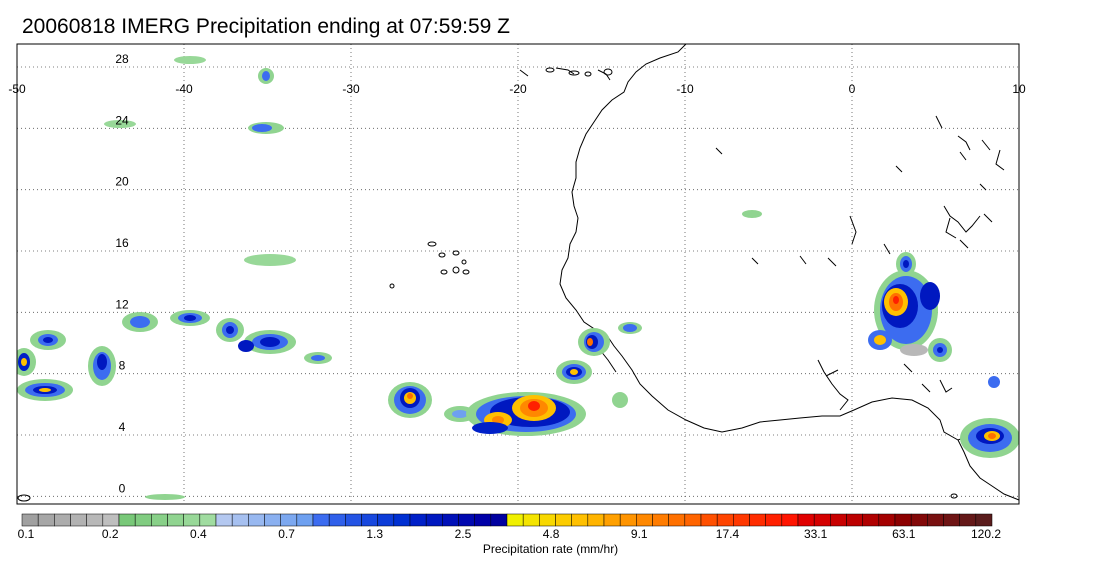 This screenshot has width=1101, height=571. Describe the element at coordinates (904, 534) in the screenshot. I see `colorbar-tick-label: 63.1` at that location.